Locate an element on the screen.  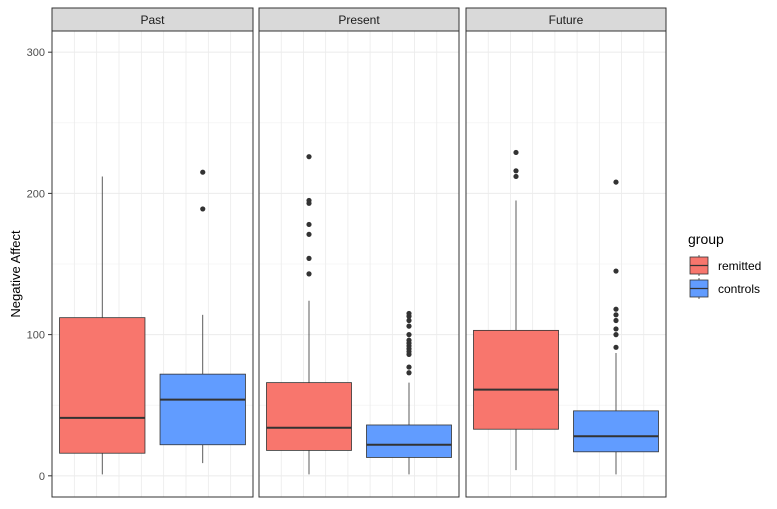
y-tick-label: 200 is located at coordinates (36, 194).